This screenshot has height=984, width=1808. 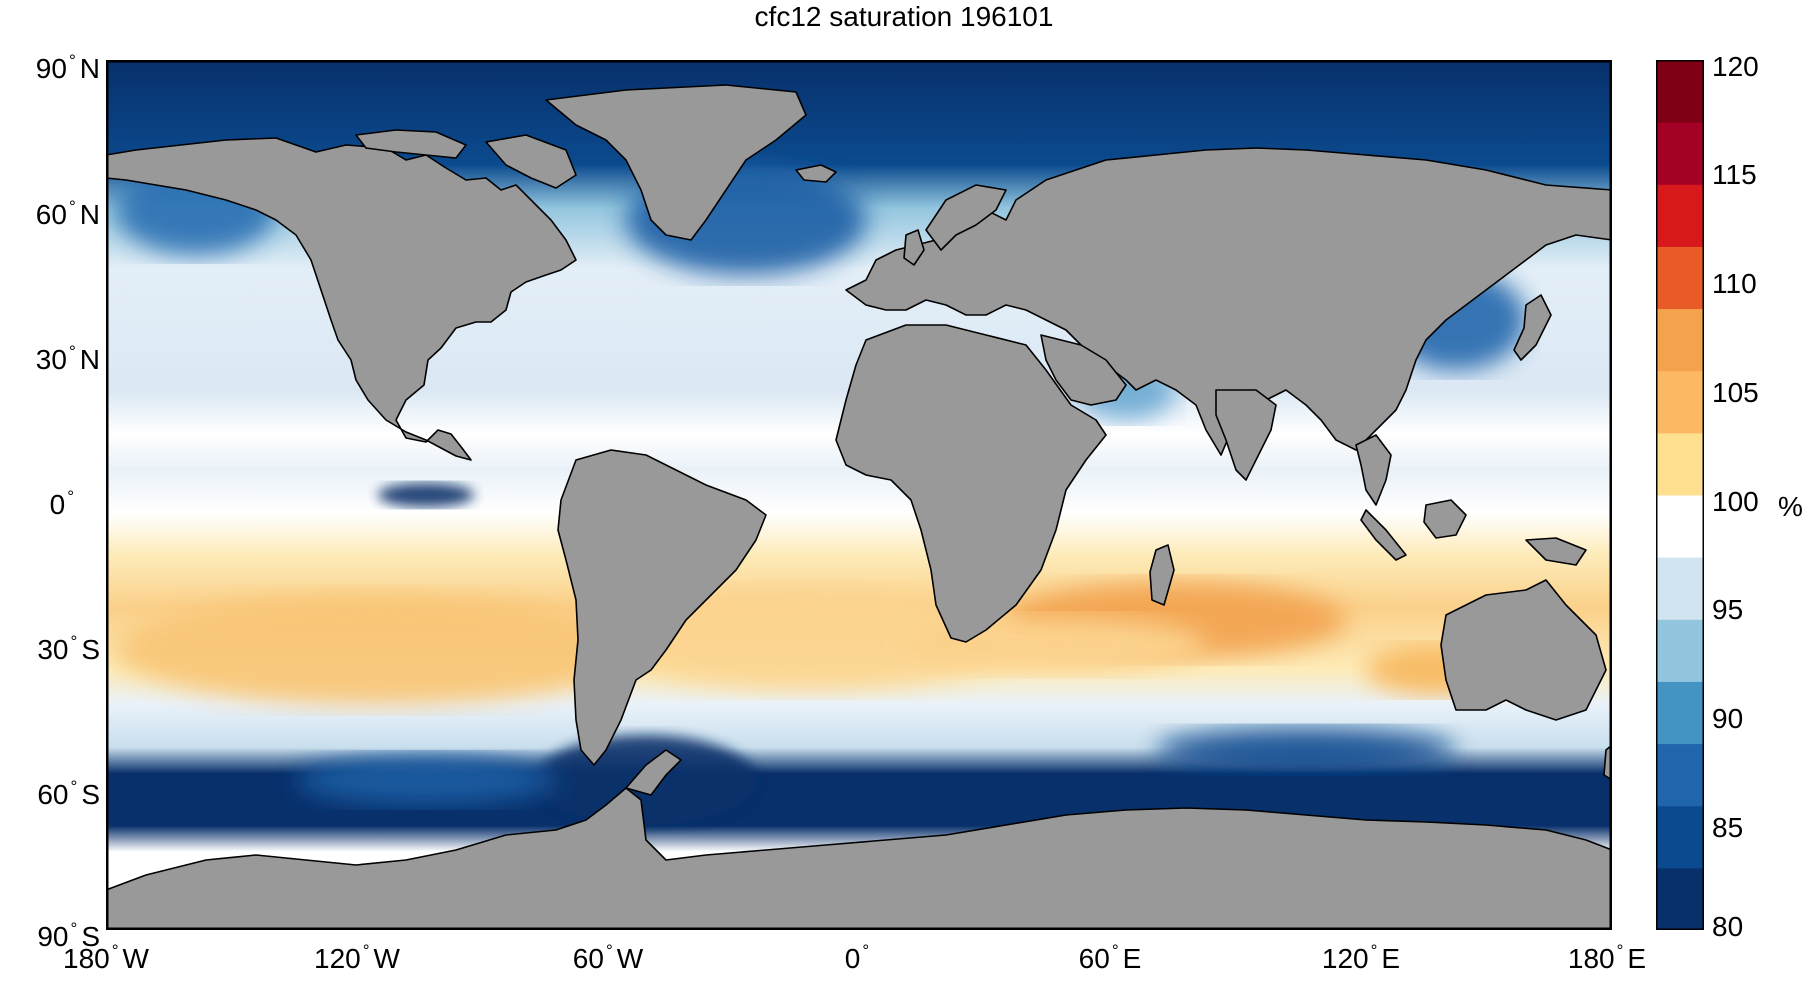 What do you see at coordinates (1728, 609) in the screenshot?
I see `colorbar-tick-95: 95` at bounding box center [1728, 609].